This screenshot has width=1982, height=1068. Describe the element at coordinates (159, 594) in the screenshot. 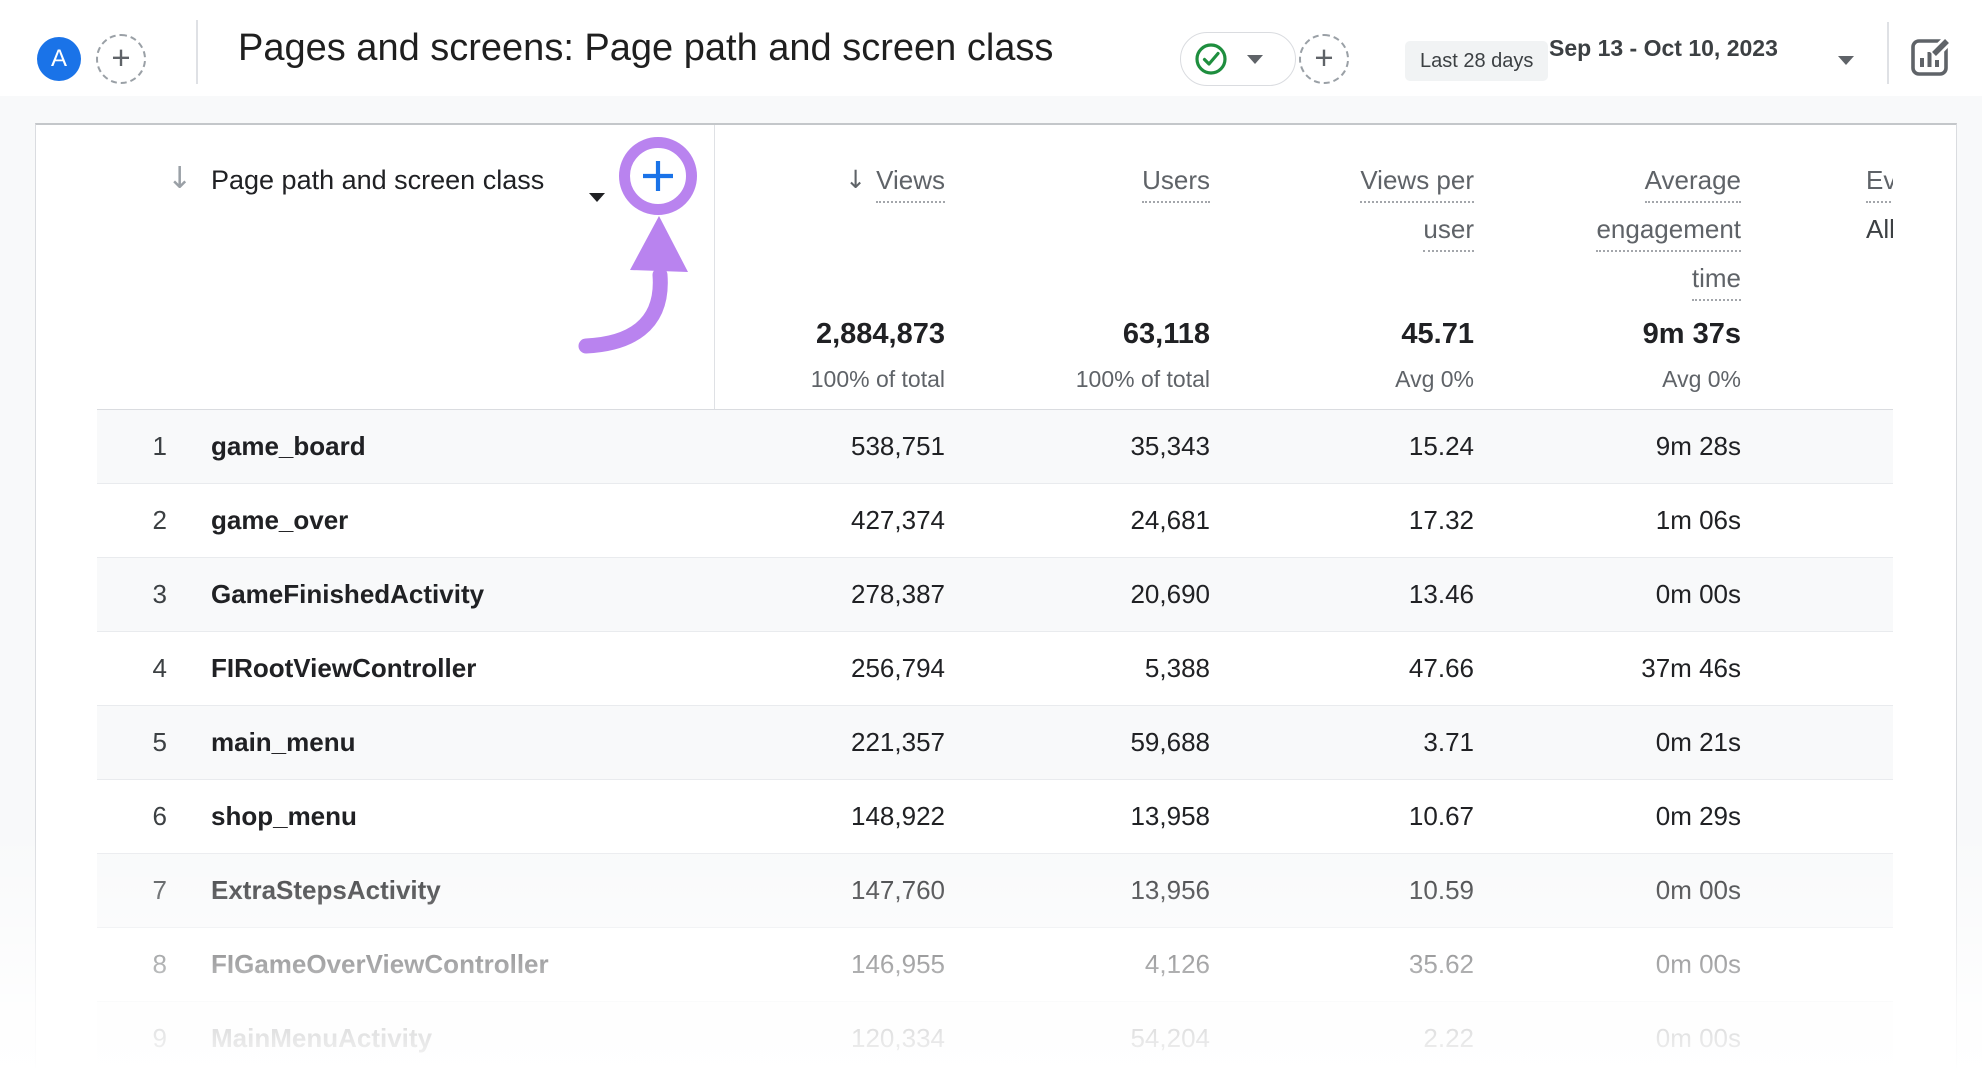

I see `row-rank: 3` at that location.